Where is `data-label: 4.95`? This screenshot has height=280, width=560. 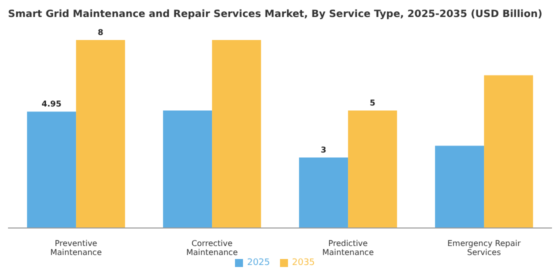
data-label: 4.95 is located at coordinates (52, 104).